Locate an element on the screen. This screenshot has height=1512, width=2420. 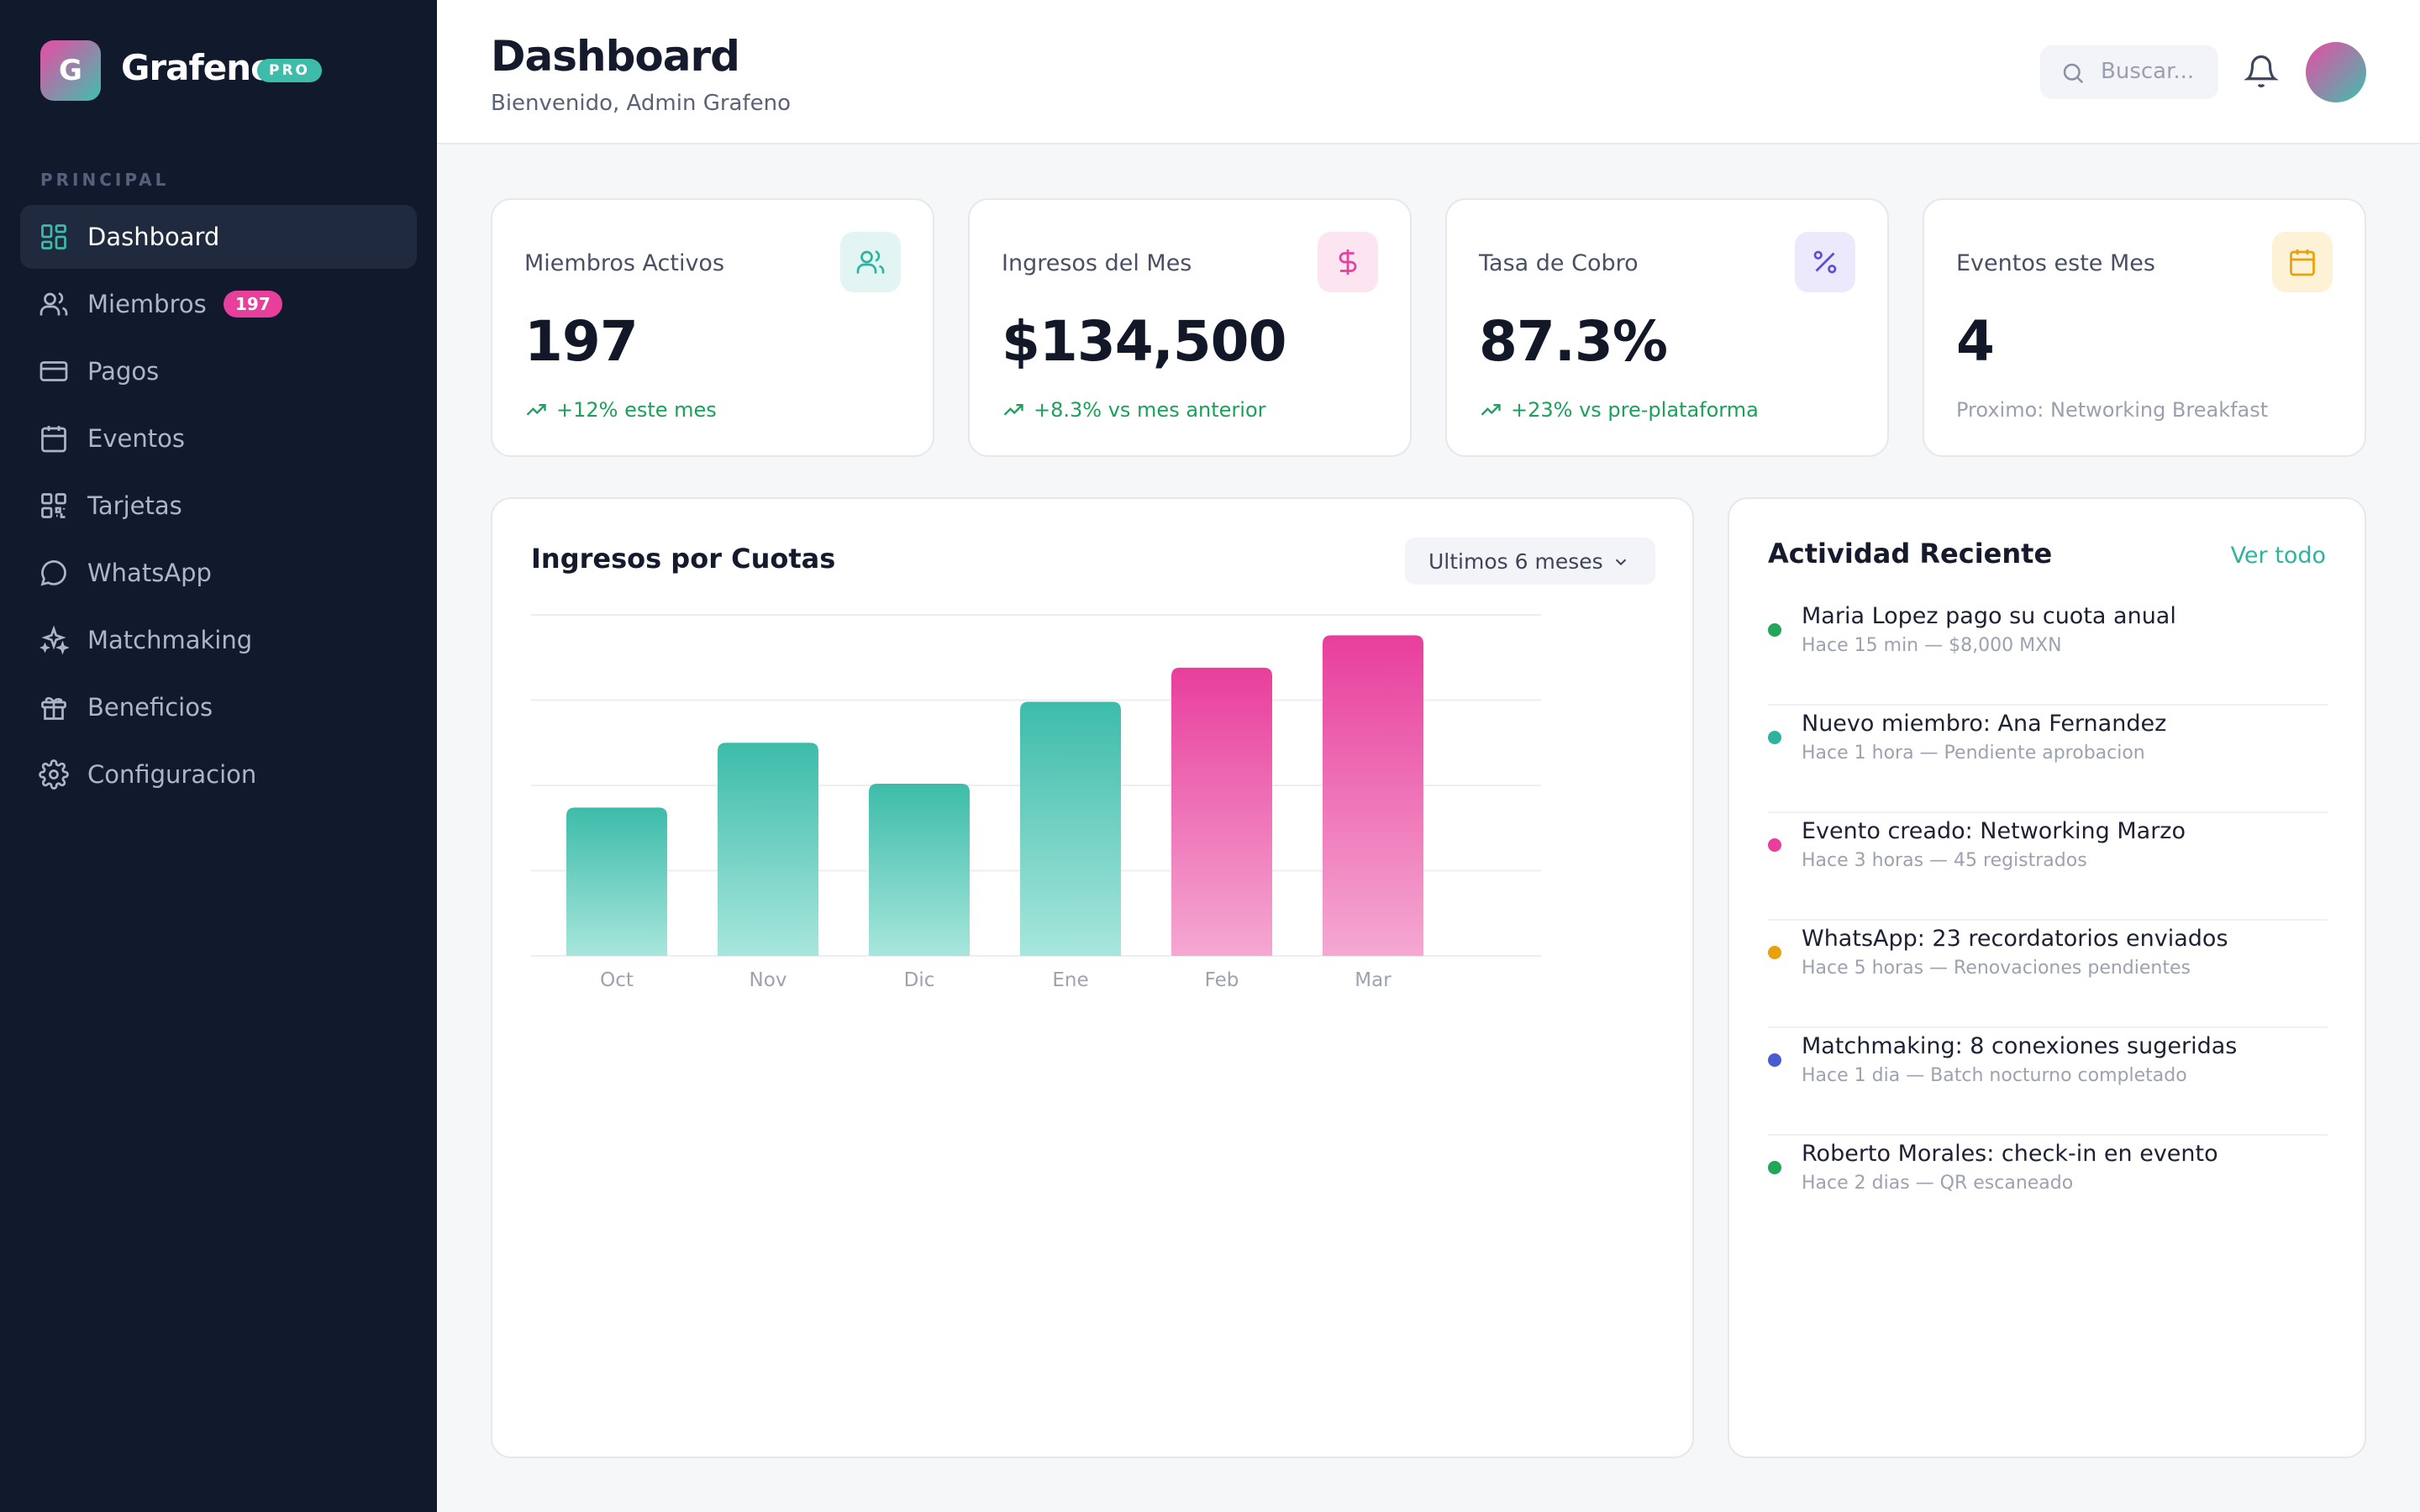
activity-item-subtitle: Hace 1 dia — Batch nocturno completado is located at coordinates (1994, 1075).